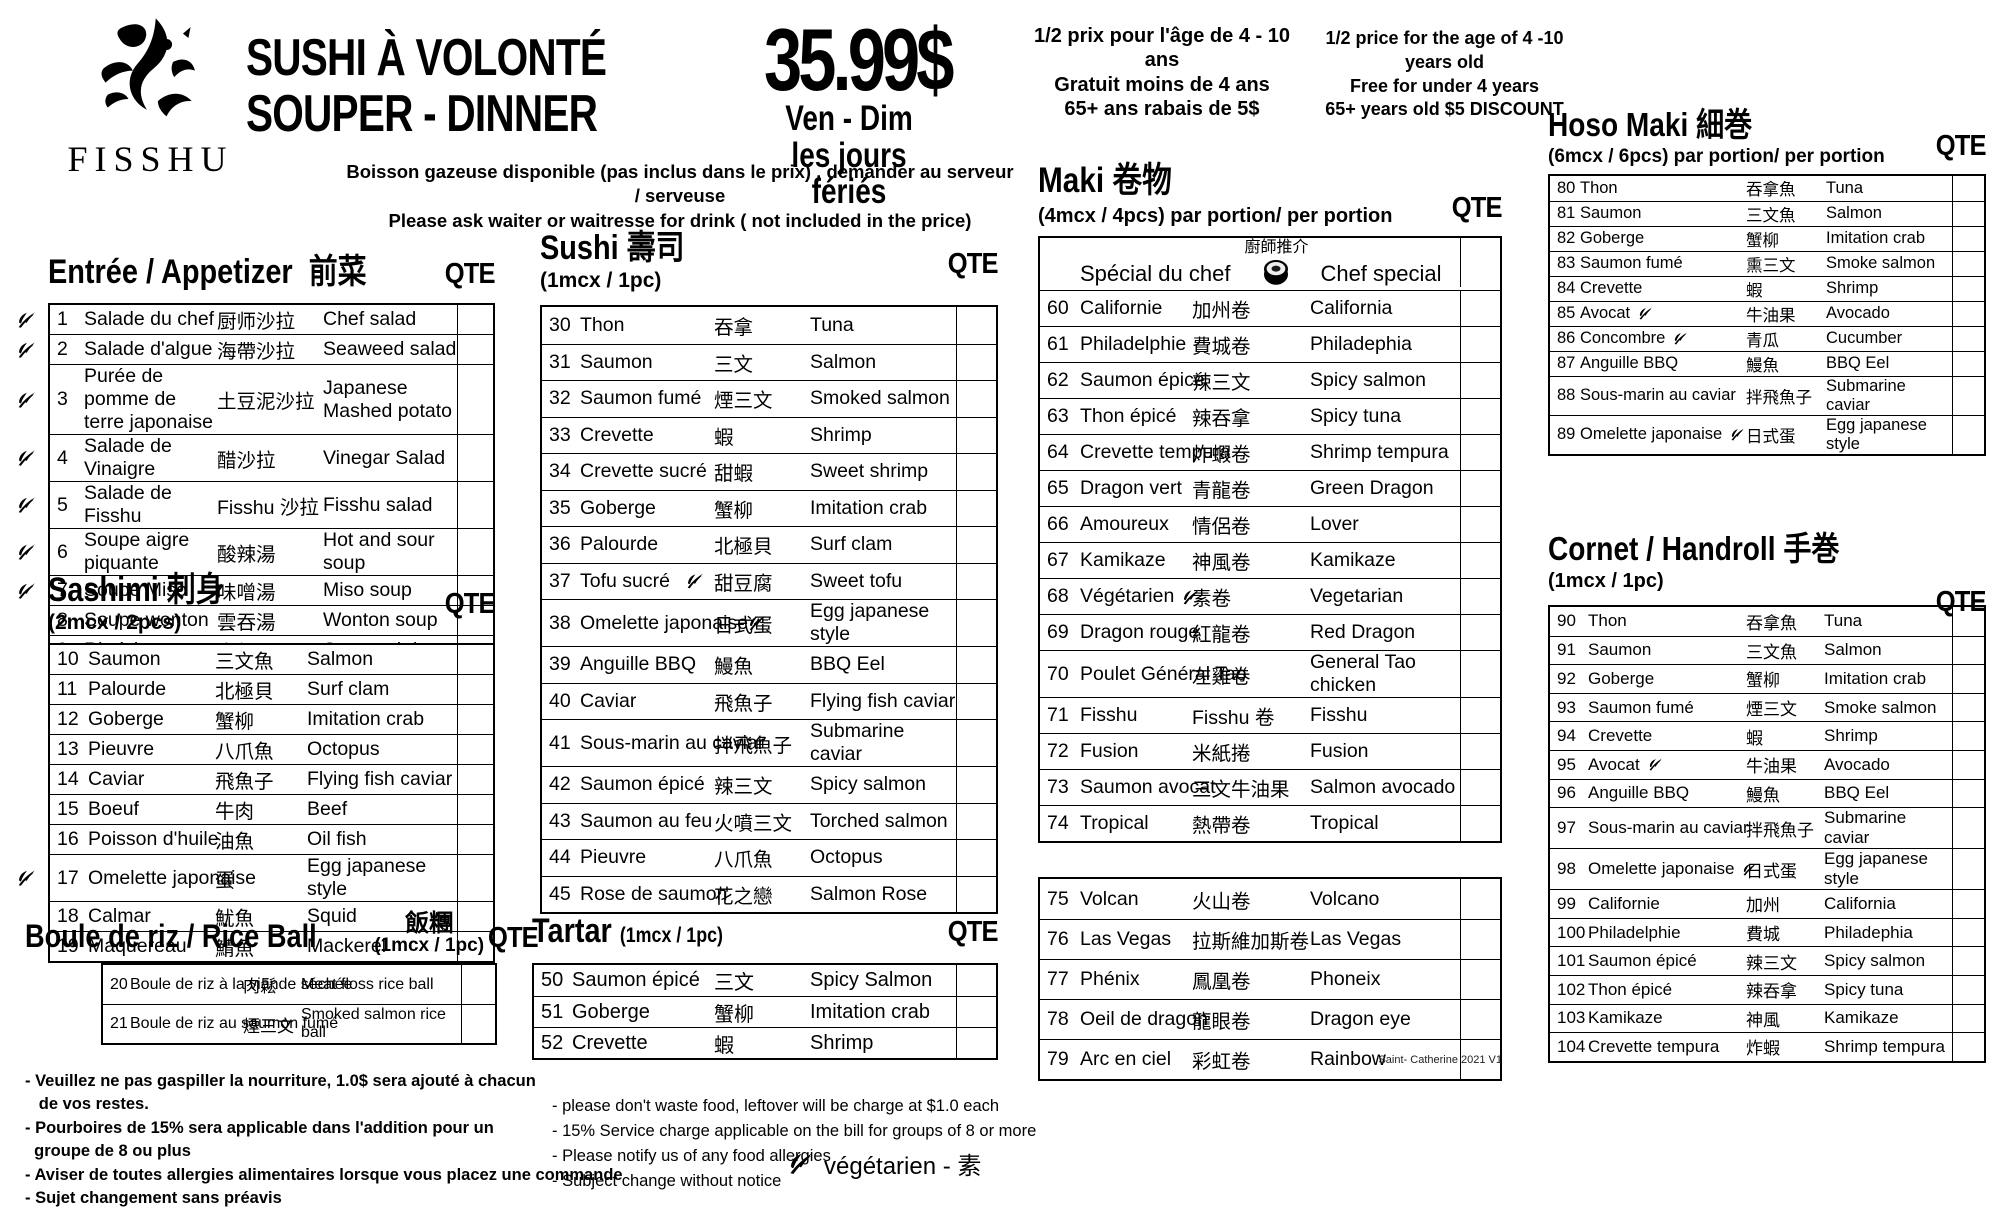 The height and width of the screenshot is (1214, 2000). I want to click on item-name-en: Cucumber, so click(1864, 338).